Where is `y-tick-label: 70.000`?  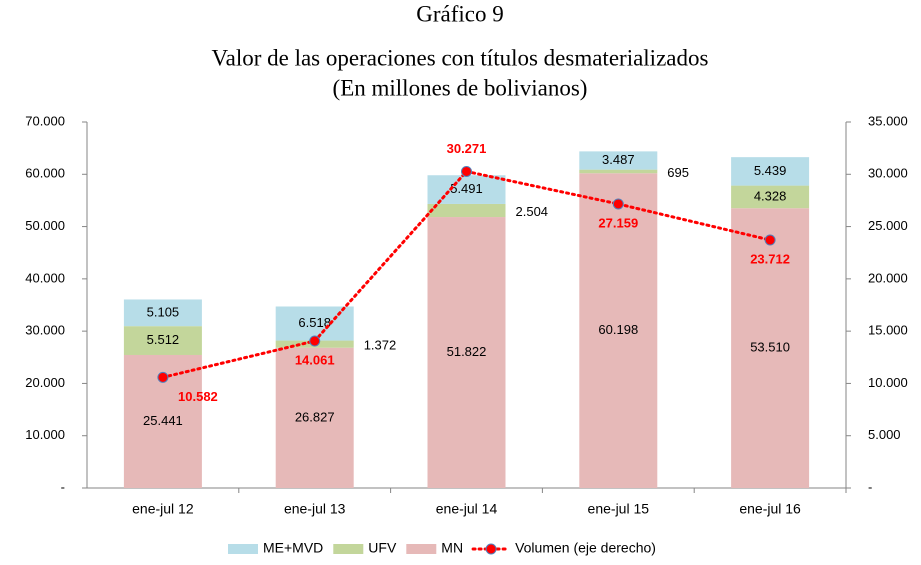
y-tick-label: 70.000 is located at coordinates (45, 120).